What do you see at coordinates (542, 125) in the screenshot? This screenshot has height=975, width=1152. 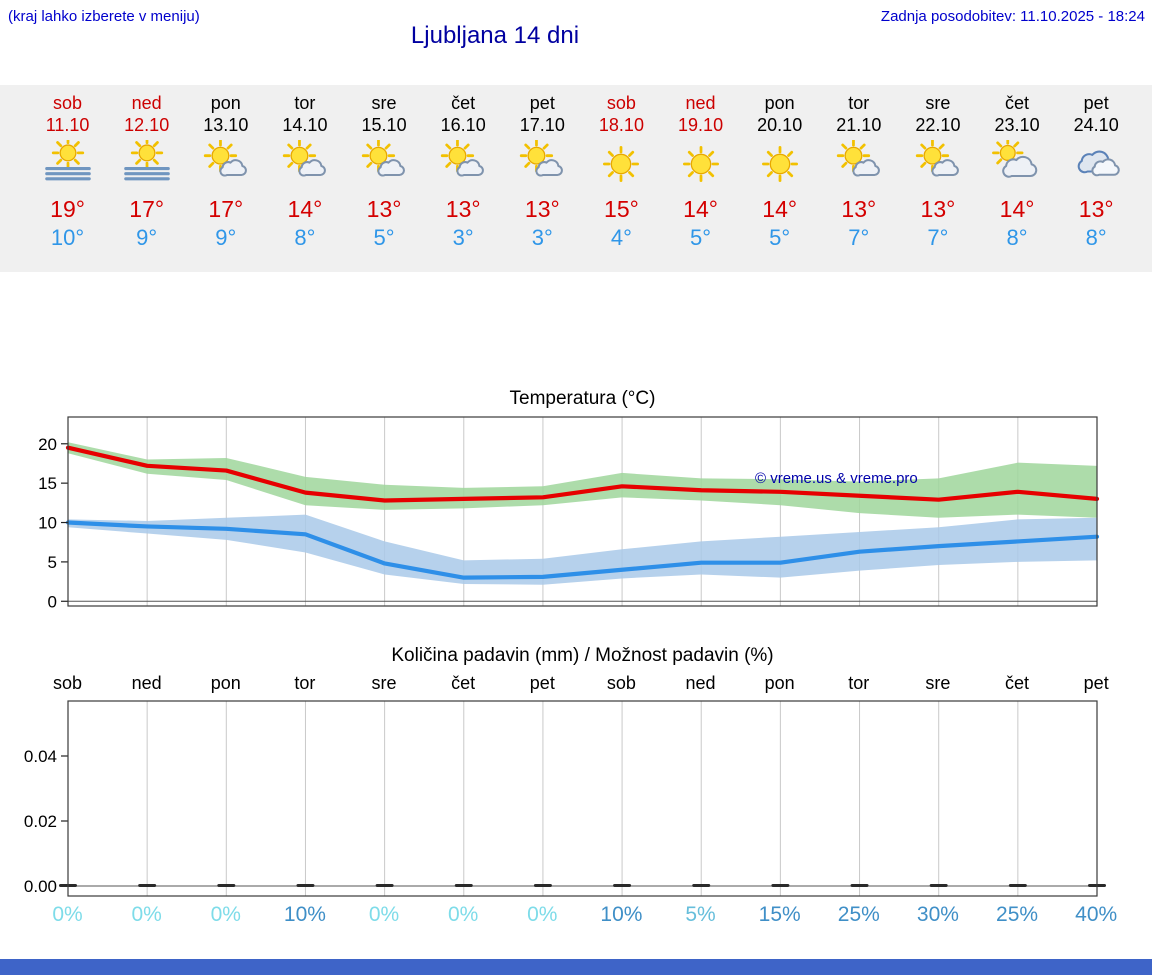 I see `day-date: 17.10` at bounding box center [542, 125].